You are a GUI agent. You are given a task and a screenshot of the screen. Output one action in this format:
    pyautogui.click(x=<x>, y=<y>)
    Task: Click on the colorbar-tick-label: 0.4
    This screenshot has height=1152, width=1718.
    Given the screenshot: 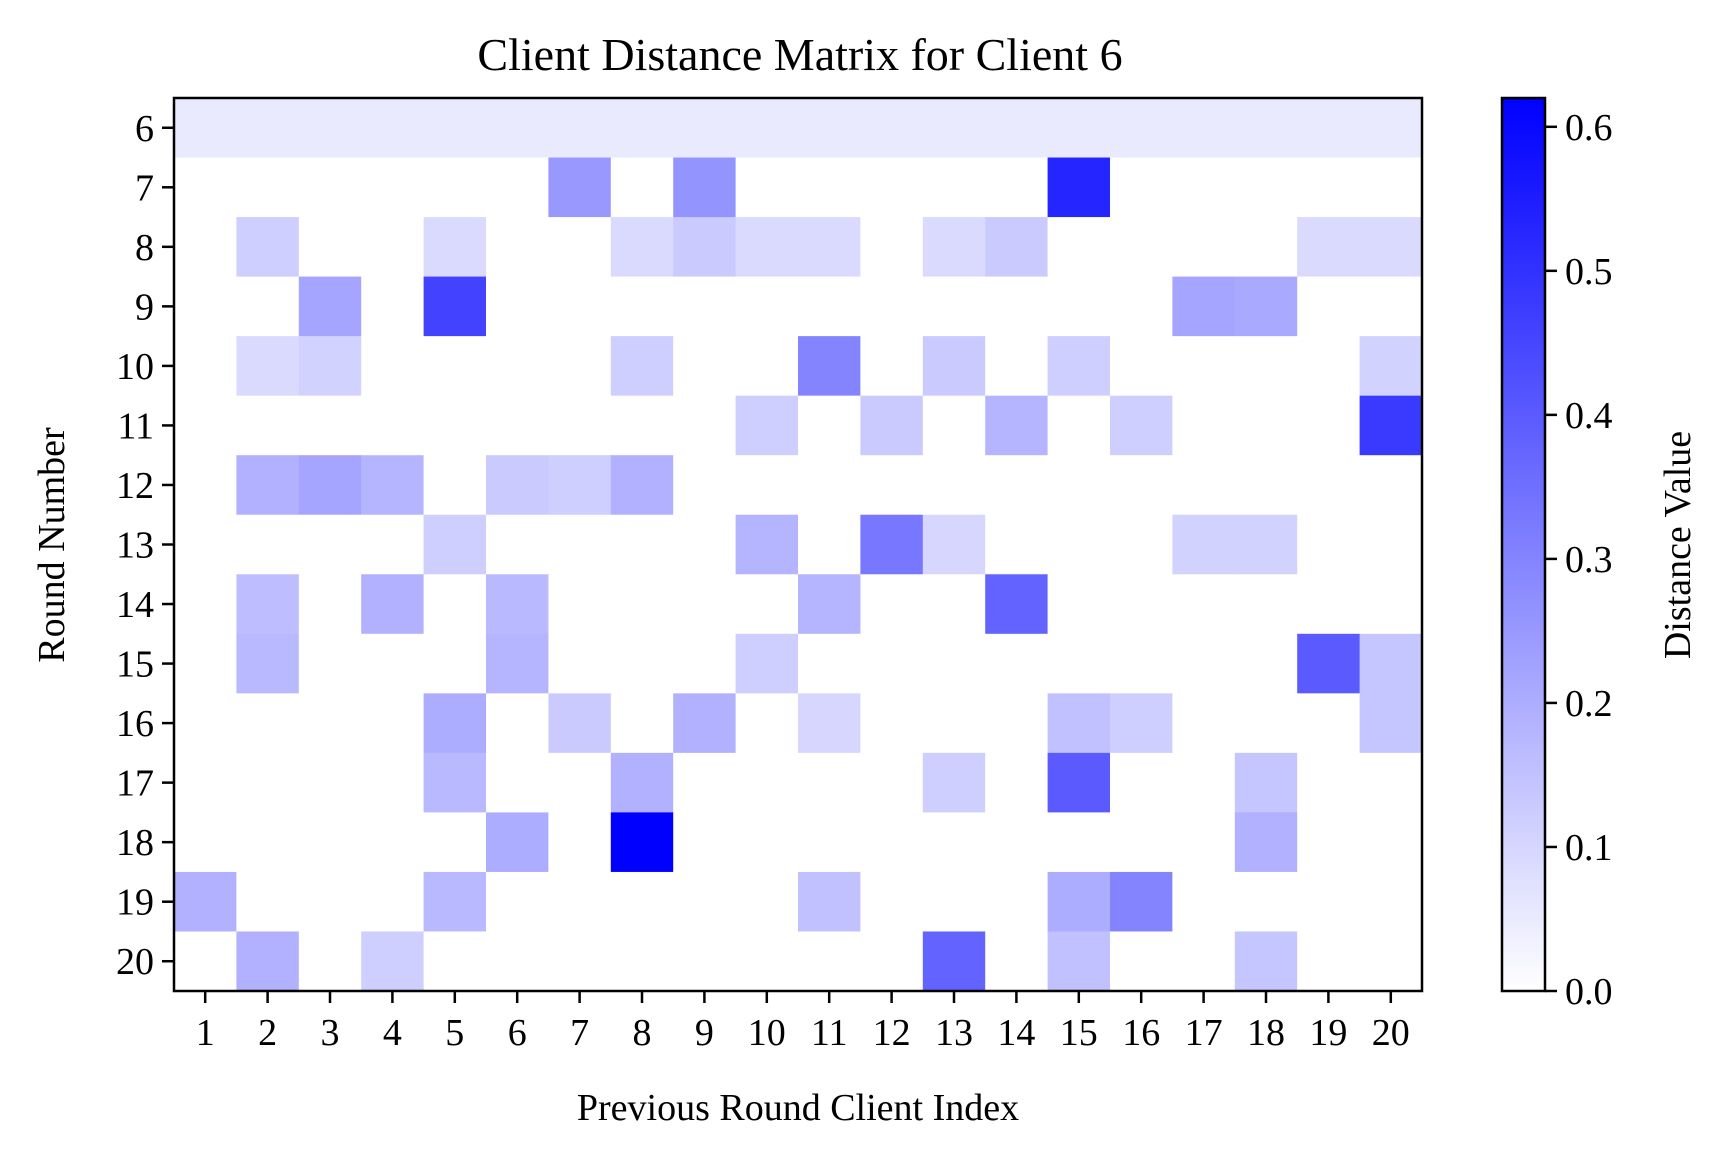 What is the action you would take?
    pyautogui.click(x=1589, y=416)
    